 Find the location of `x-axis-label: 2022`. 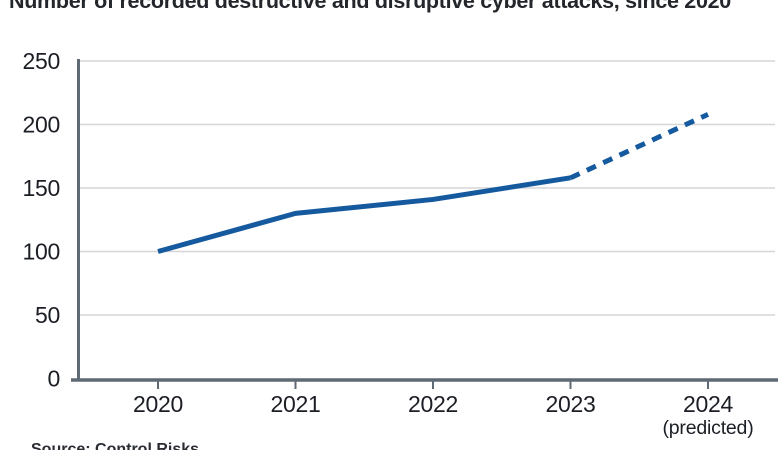

x-axis-label: 2022 is located at coordinates (433, 404).